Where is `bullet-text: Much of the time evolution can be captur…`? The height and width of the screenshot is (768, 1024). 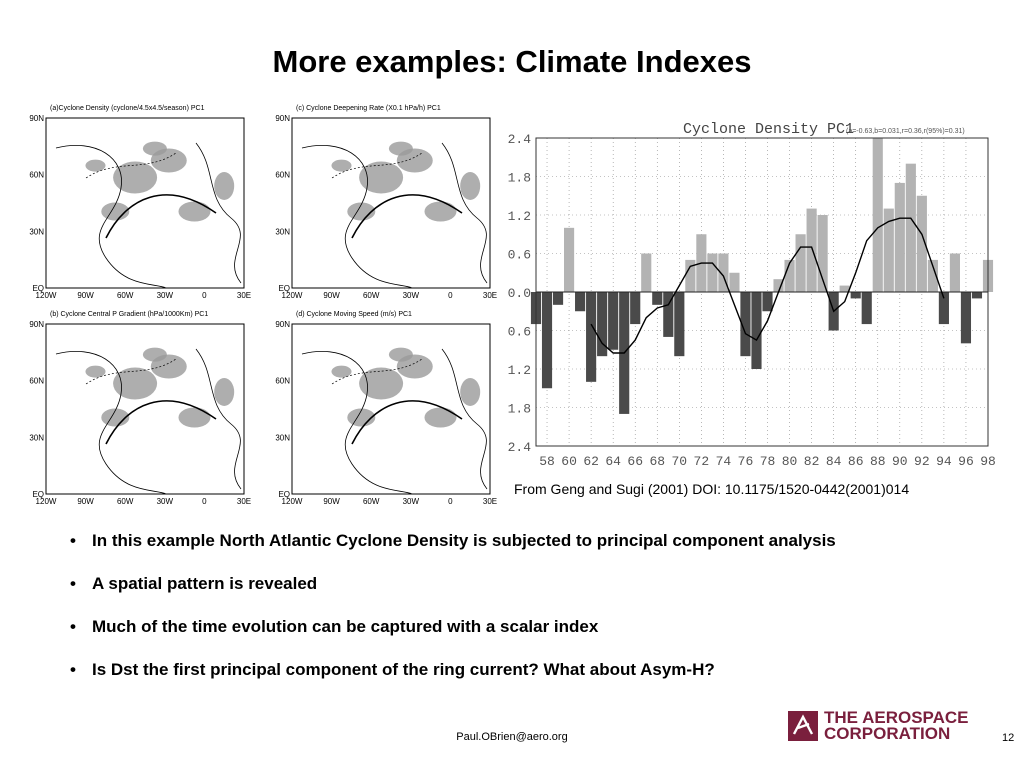 bullet-text: Much of the time evolution can be captur… is located at coordinates (345, 626).